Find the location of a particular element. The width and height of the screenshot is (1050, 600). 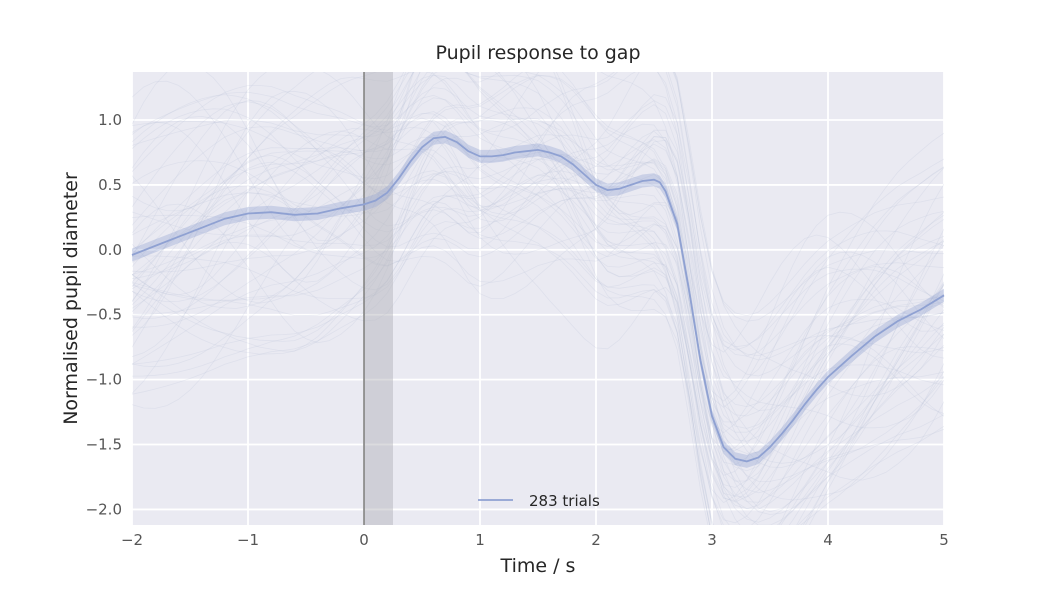

x-tick-labels: −2 −1 0 1 2 3 4 5 is located at coordinates (535, 540).